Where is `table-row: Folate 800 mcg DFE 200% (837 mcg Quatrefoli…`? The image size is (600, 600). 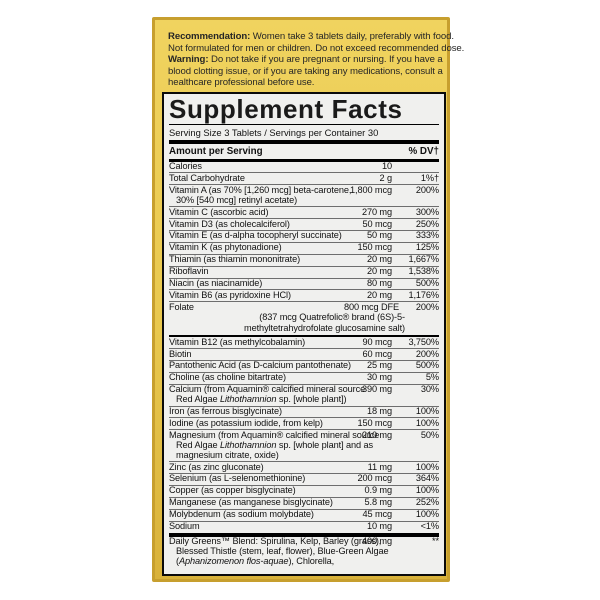 table-row: Folate 800 mcg DFE 200% (837 mcg Quatrefoli… is located at coordinates (304, 318).